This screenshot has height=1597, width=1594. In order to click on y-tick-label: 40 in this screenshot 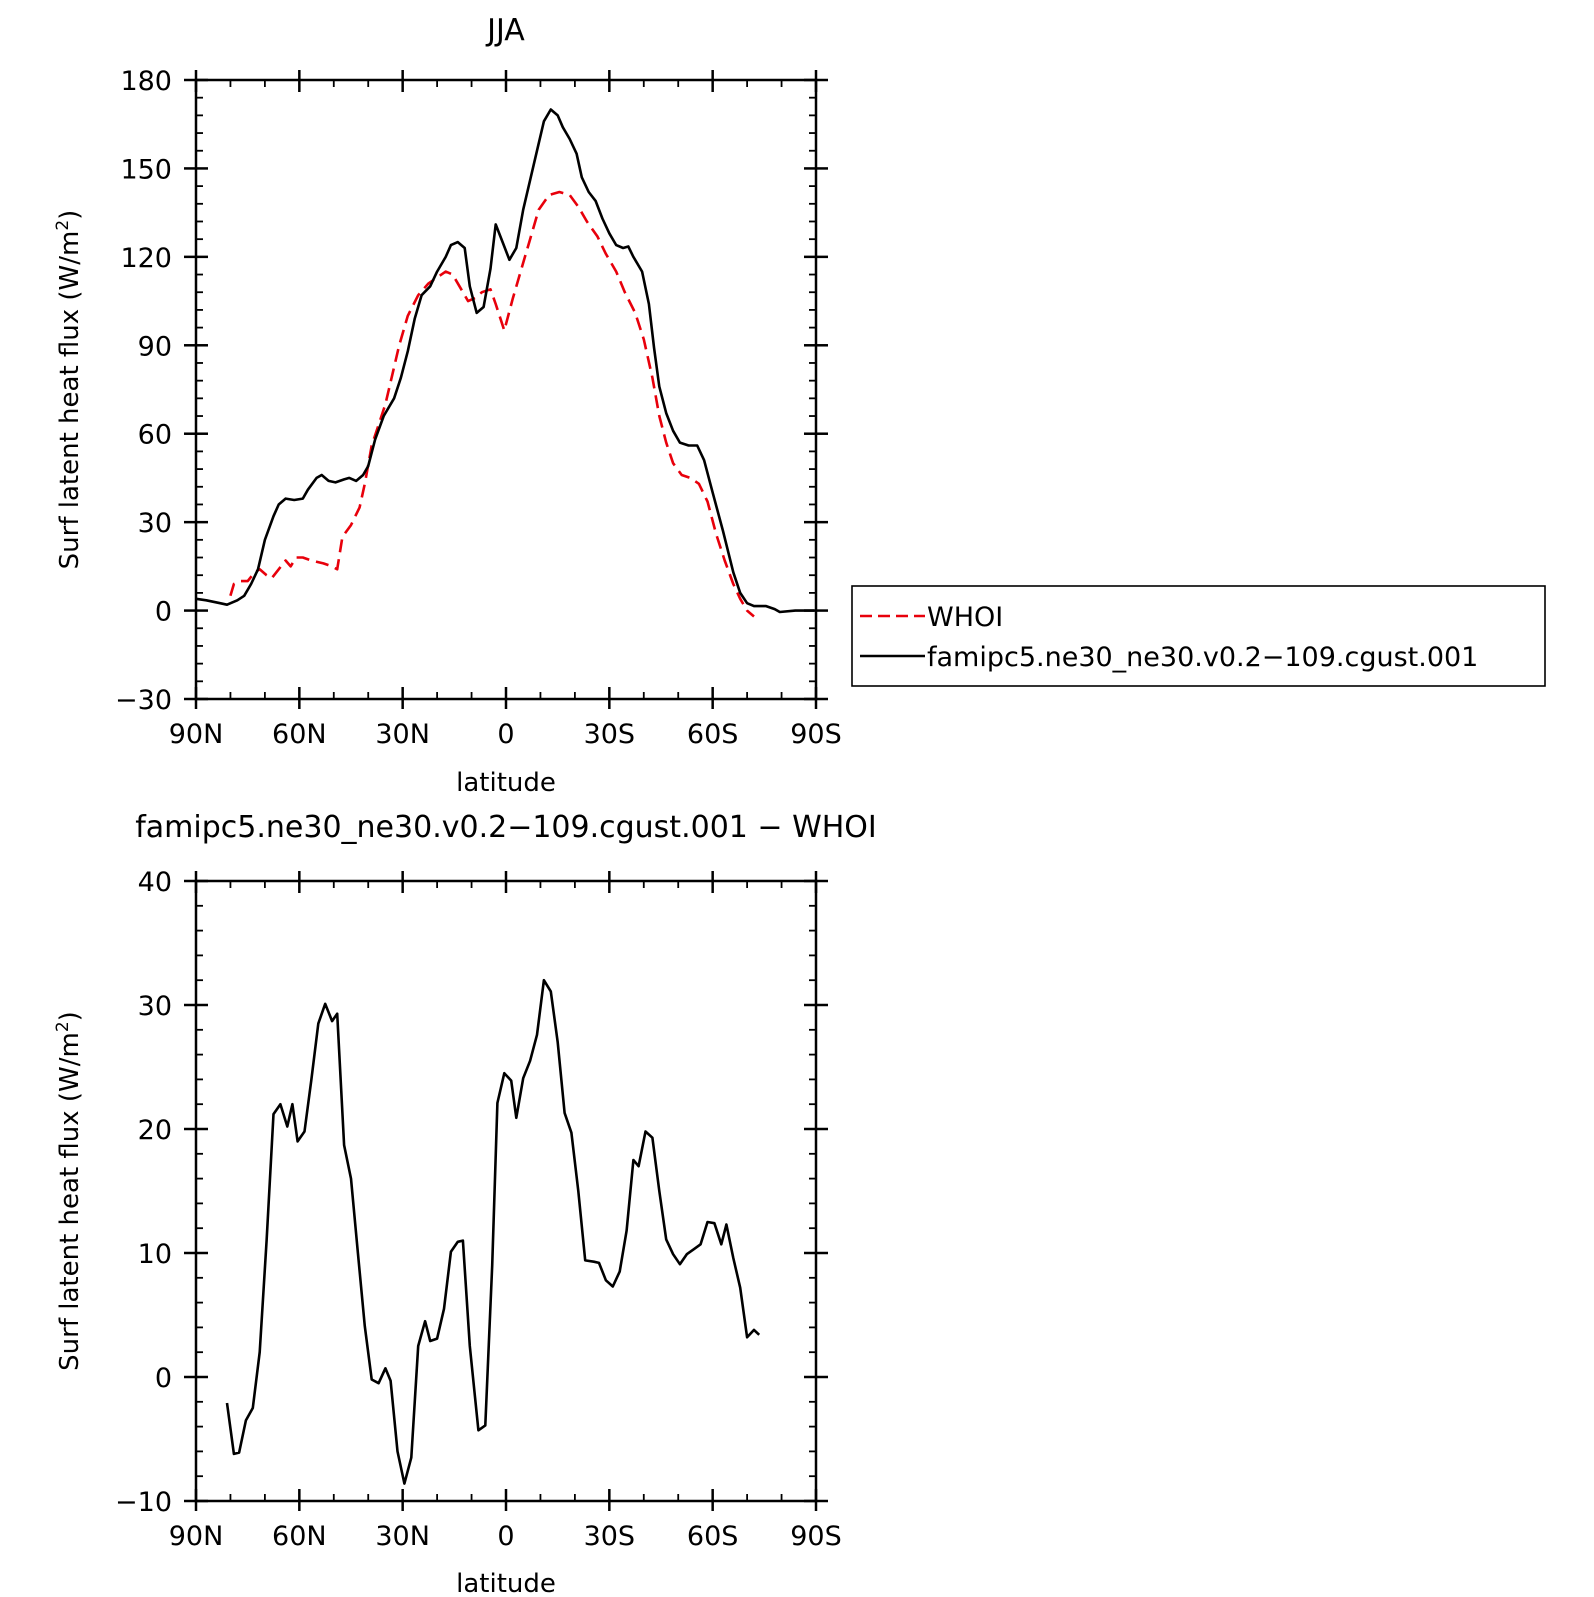, I will do `click(155, 882)`.